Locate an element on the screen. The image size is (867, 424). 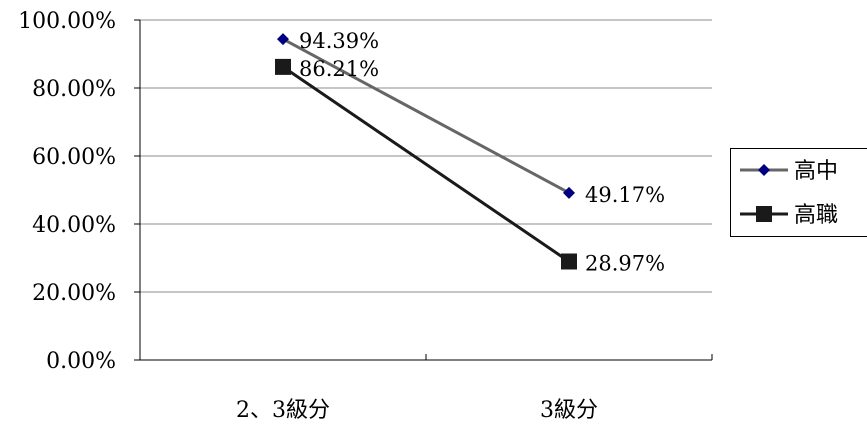
data-label: 28.97% is located at coordinates (625, 264).